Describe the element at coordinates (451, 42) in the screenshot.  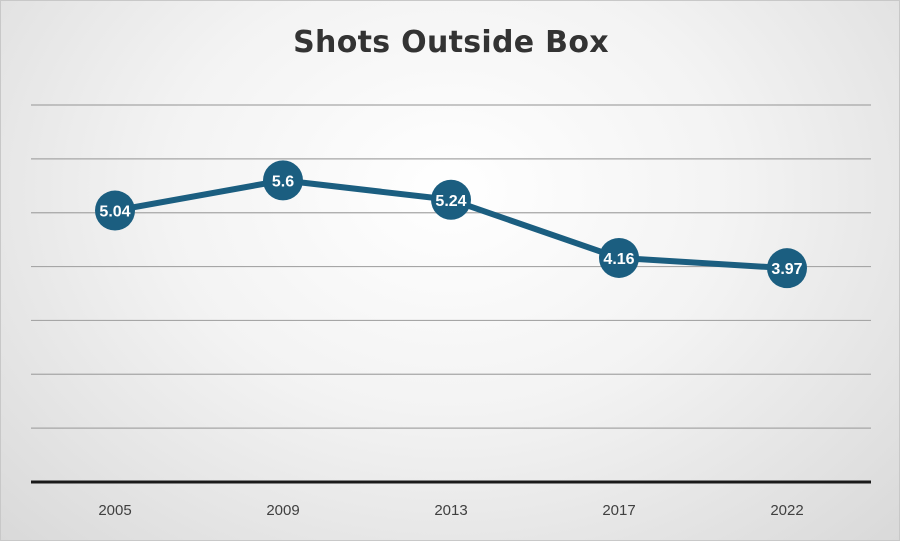
I see `chart-title: Shots Outside Box` at that location.